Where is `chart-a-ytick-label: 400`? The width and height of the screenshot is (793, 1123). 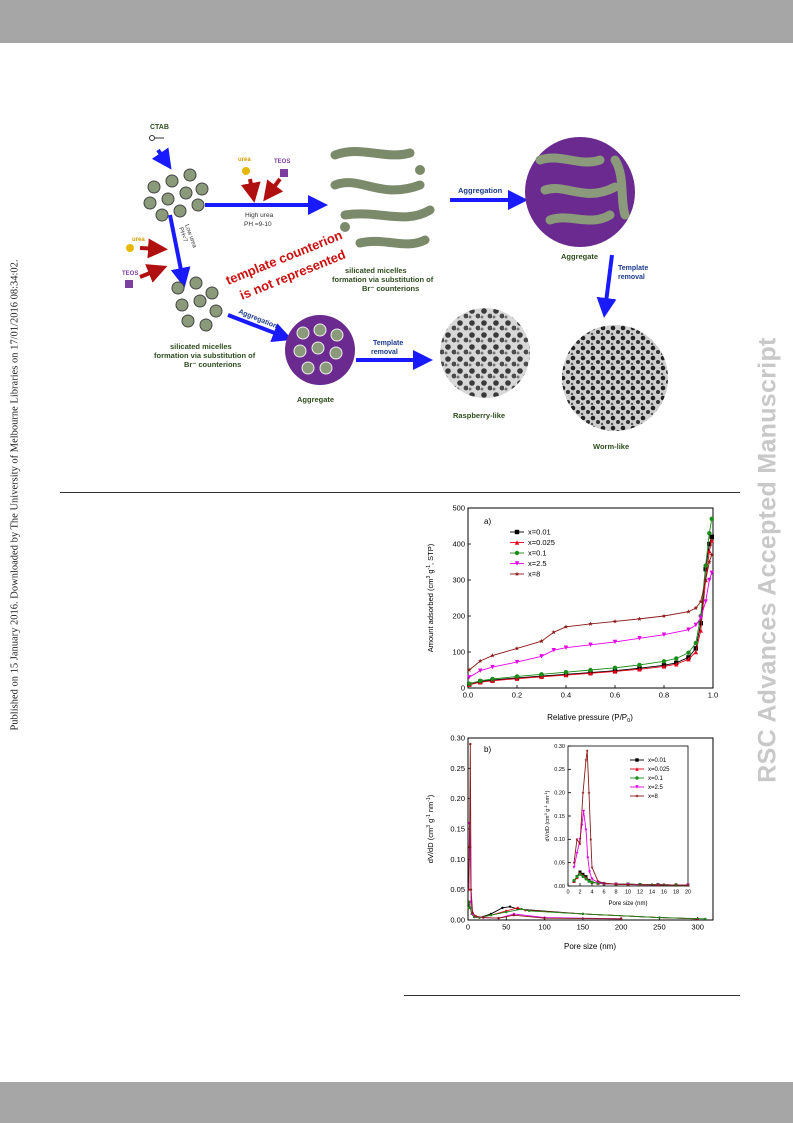 chart-a-ytick-label: 400 is located at coordinates (458, 544).